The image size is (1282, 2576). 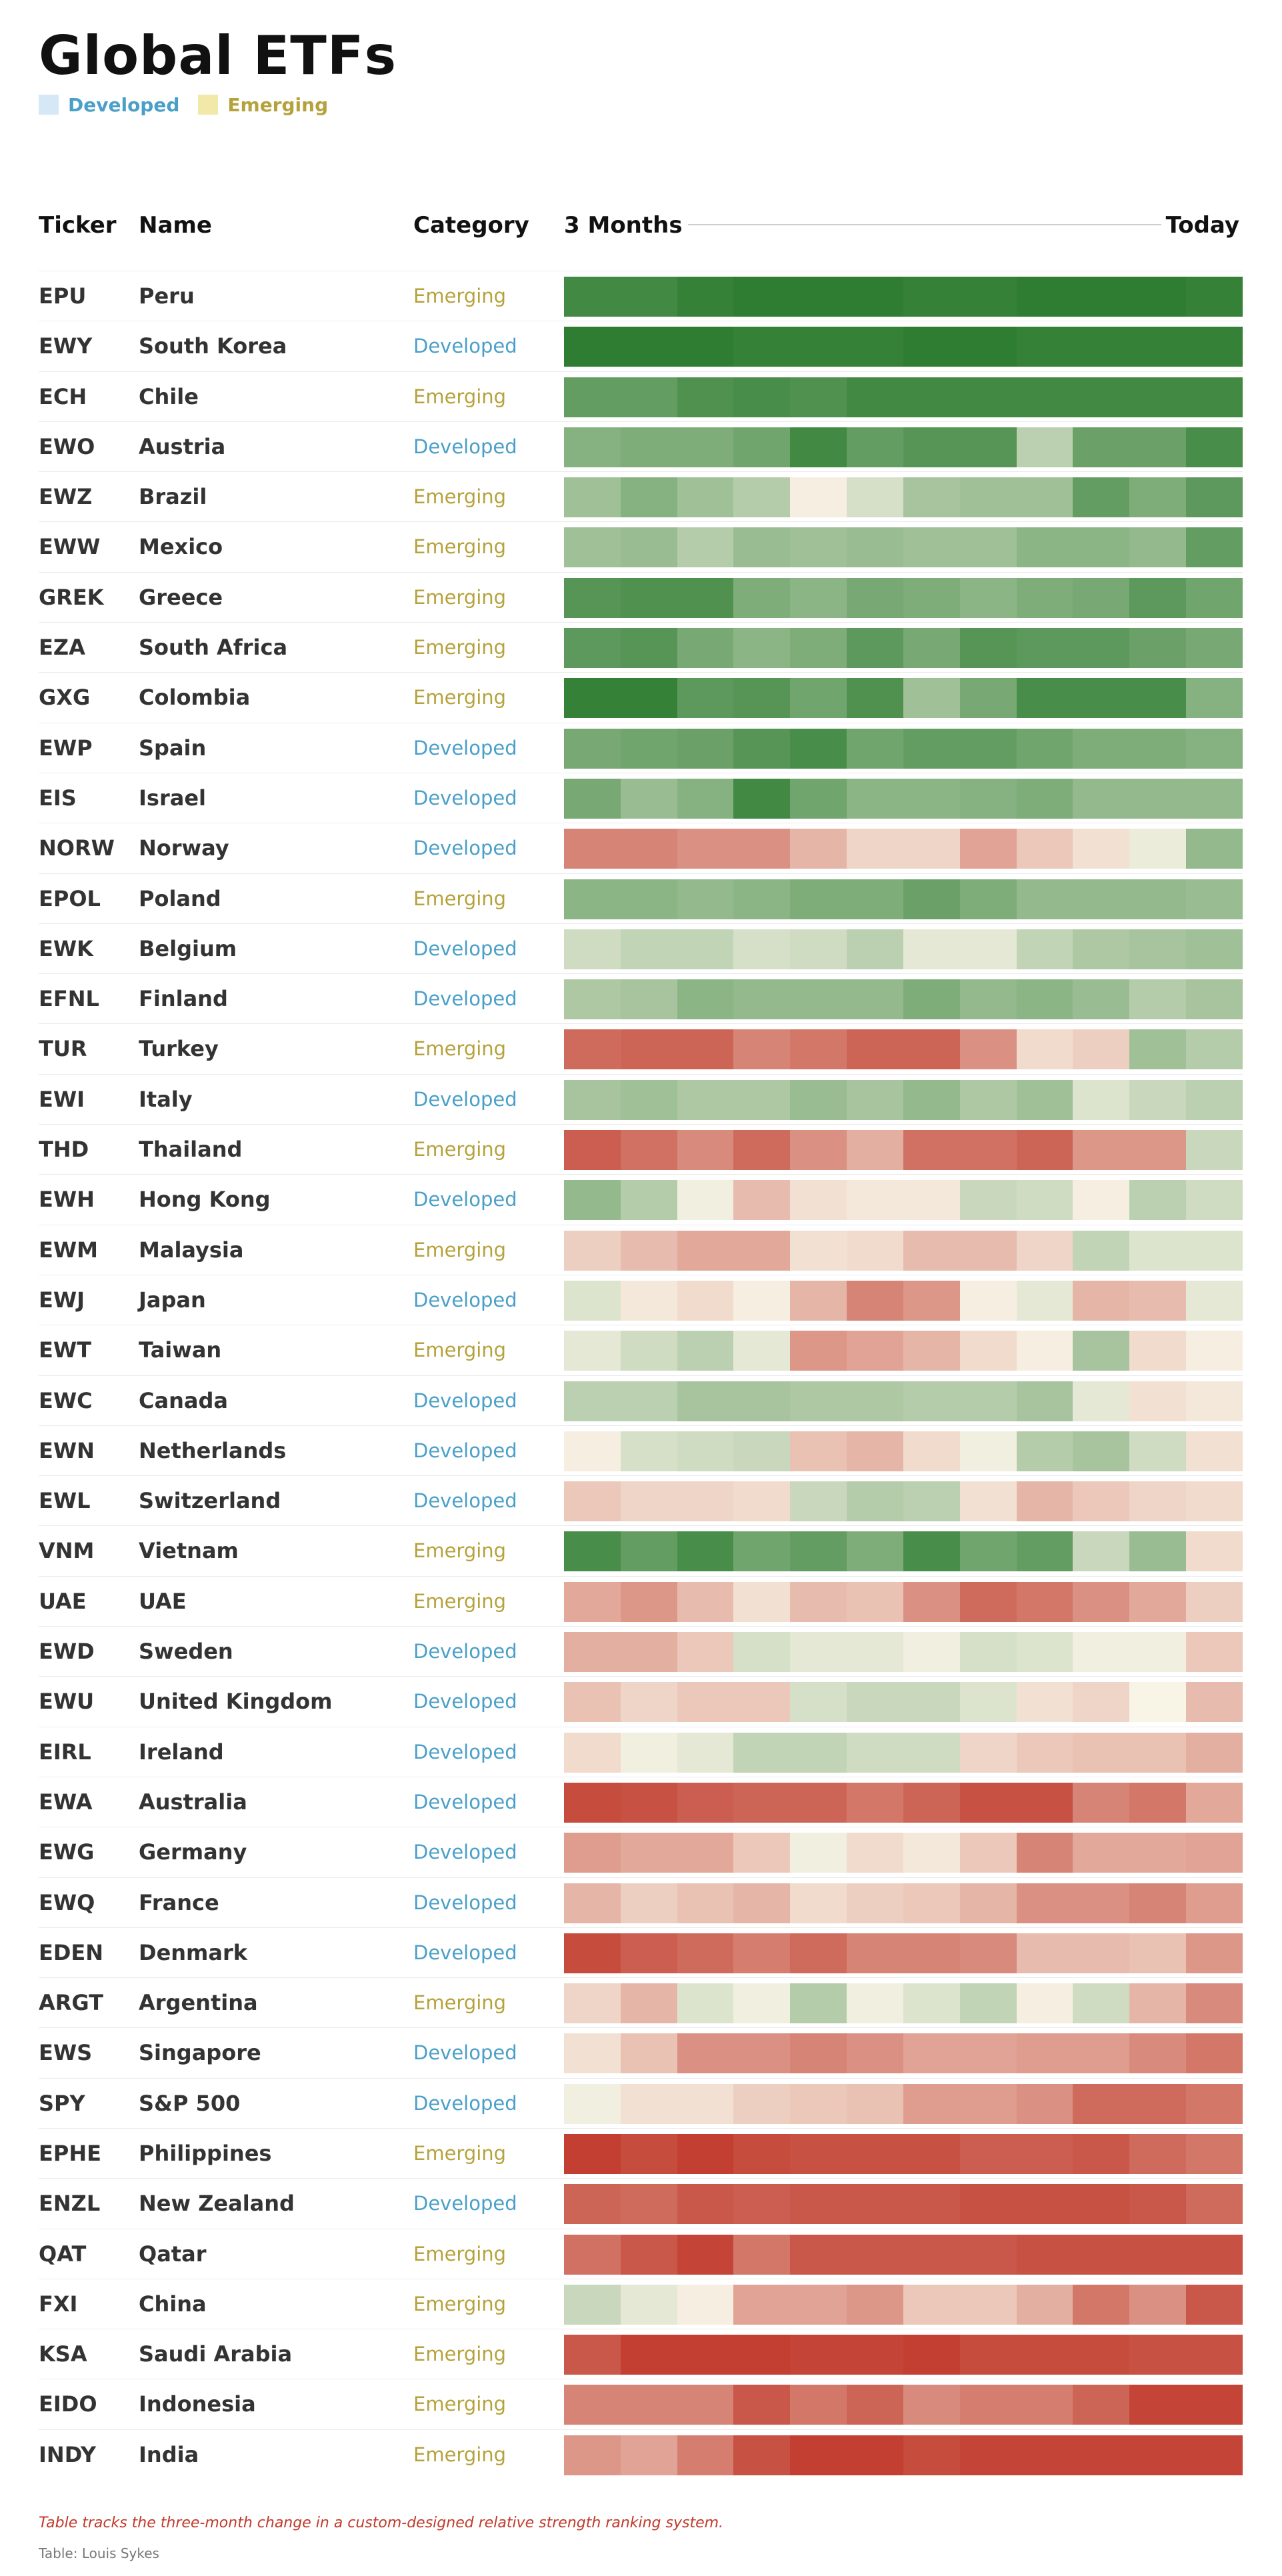 What do you see at coordinates (186, 1652) in the screenshot?
I see `row-name: Sweden` at bounding box center [186, 1652].